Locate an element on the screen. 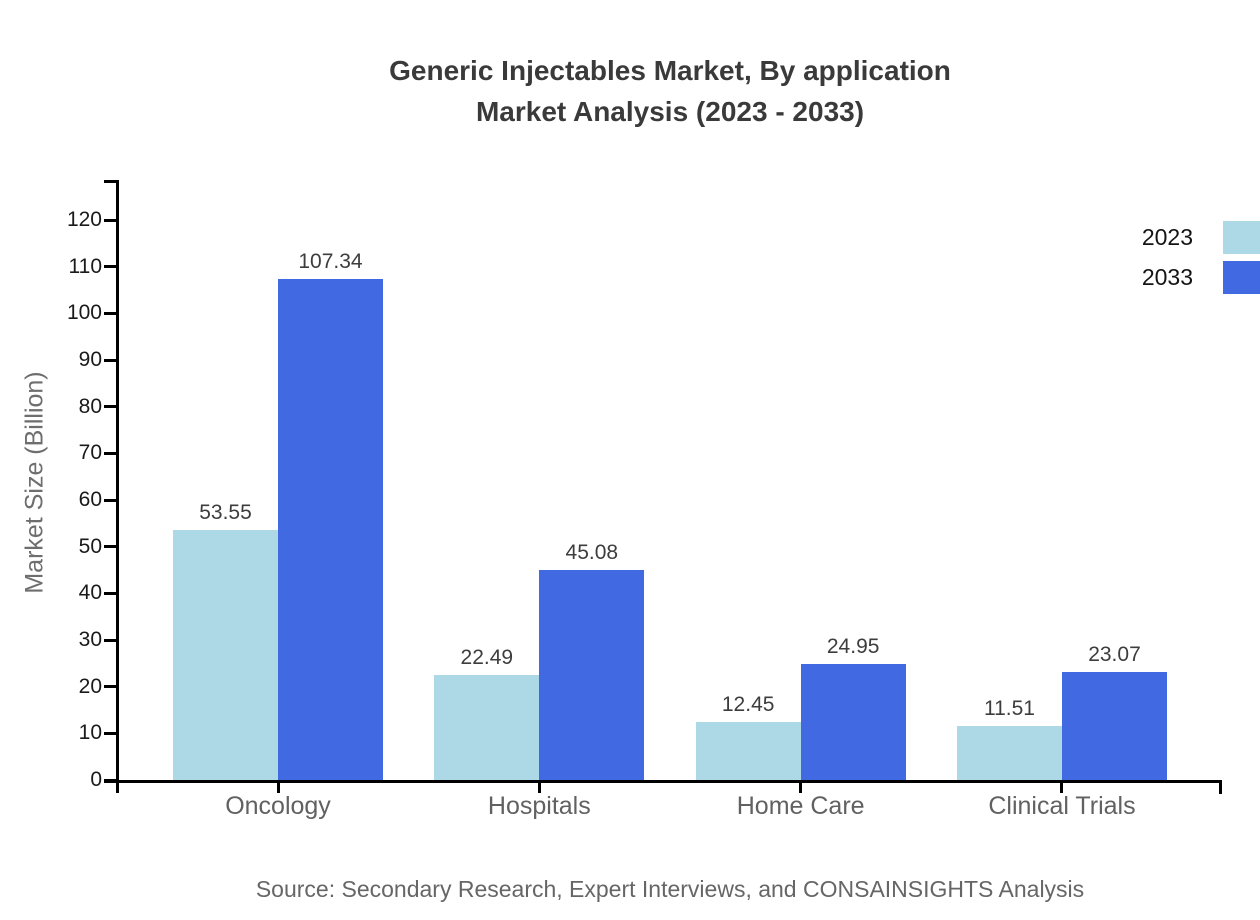 The width and height of the screenshot is (1260, 920). legend-label-2033: 2033 is located at coordinates (1167, 276).